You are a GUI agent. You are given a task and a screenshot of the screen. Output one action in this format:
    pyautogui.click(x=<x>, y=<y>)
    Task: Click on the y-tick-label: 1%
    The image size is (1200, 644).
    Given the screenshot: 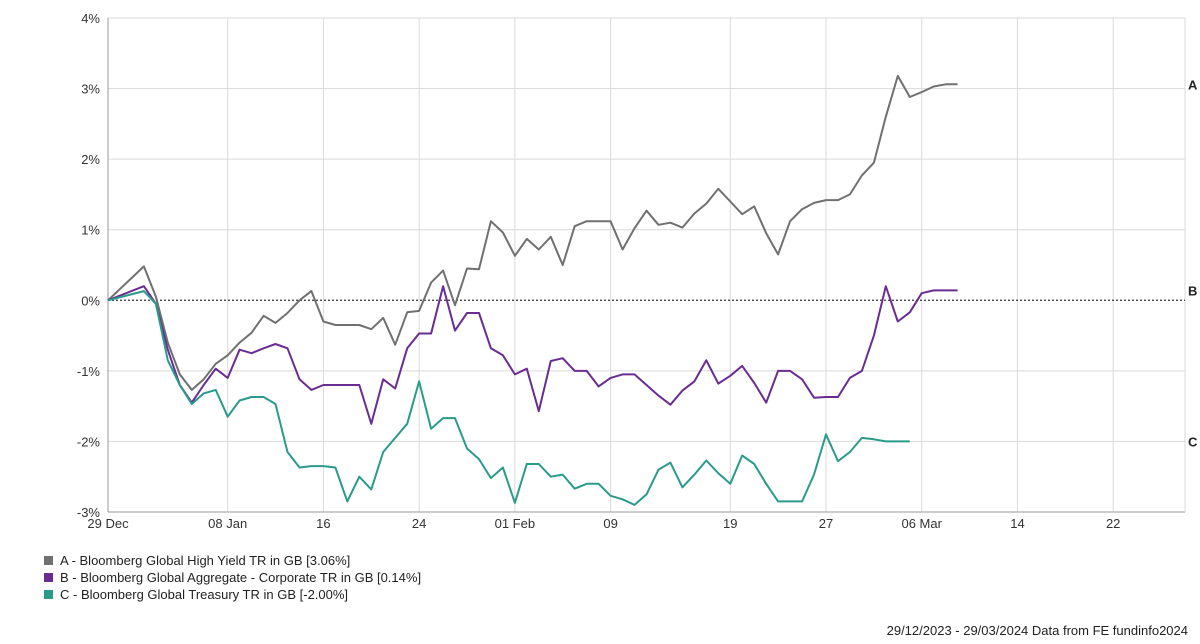 What is the action you would take?
    pyautogui.click(x=90, y=230)
    